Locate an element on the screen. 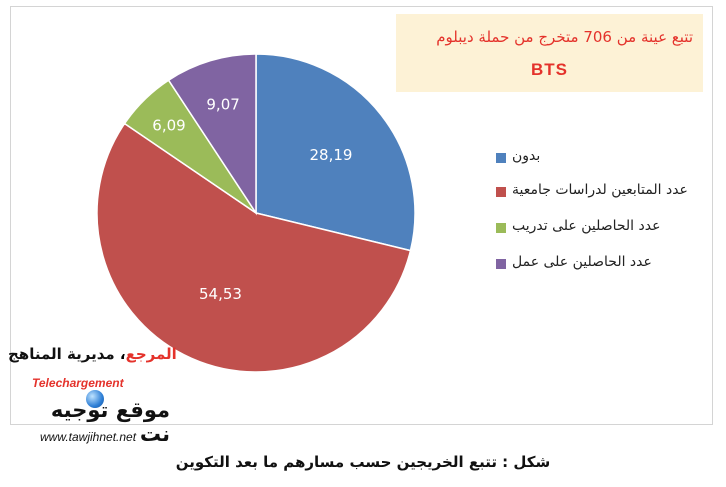 The width and height of the screenshot is (726, 487). legend-label: بدون is located at coordinates (526, 156).